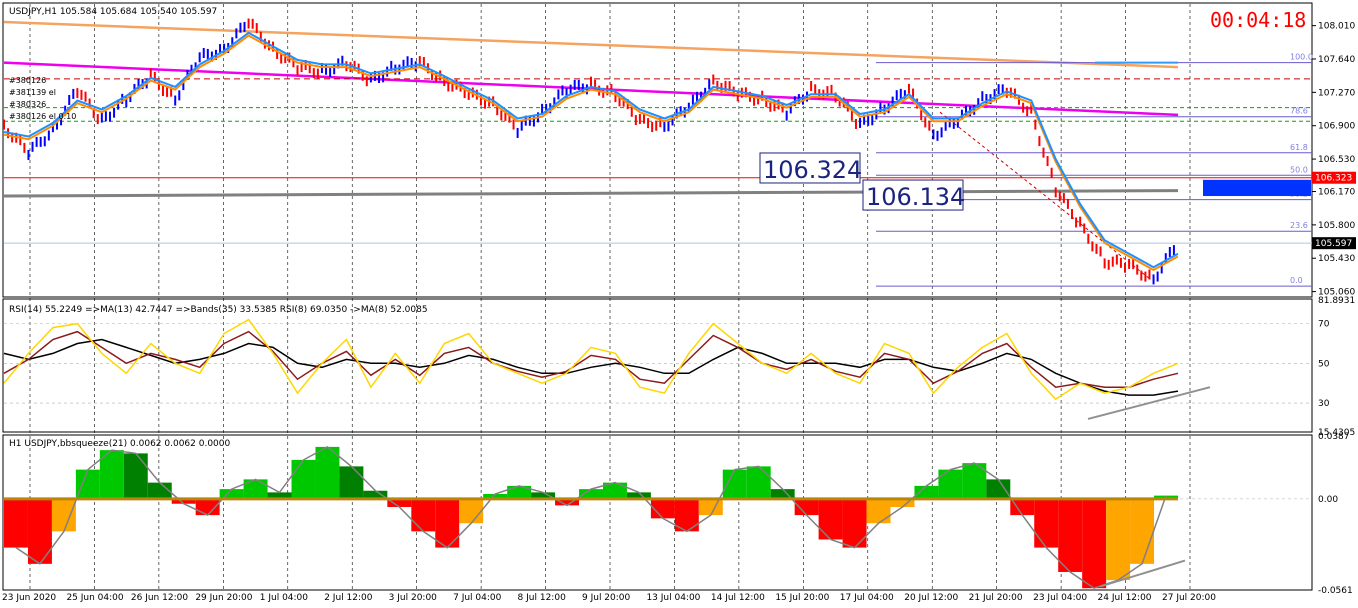 This screenshot has height=608, width=1358. What do you see at coordinates (1333, 244) in the screenshot?
I see `price-tag-label: 105.597` at bounding box center [1333, 244].